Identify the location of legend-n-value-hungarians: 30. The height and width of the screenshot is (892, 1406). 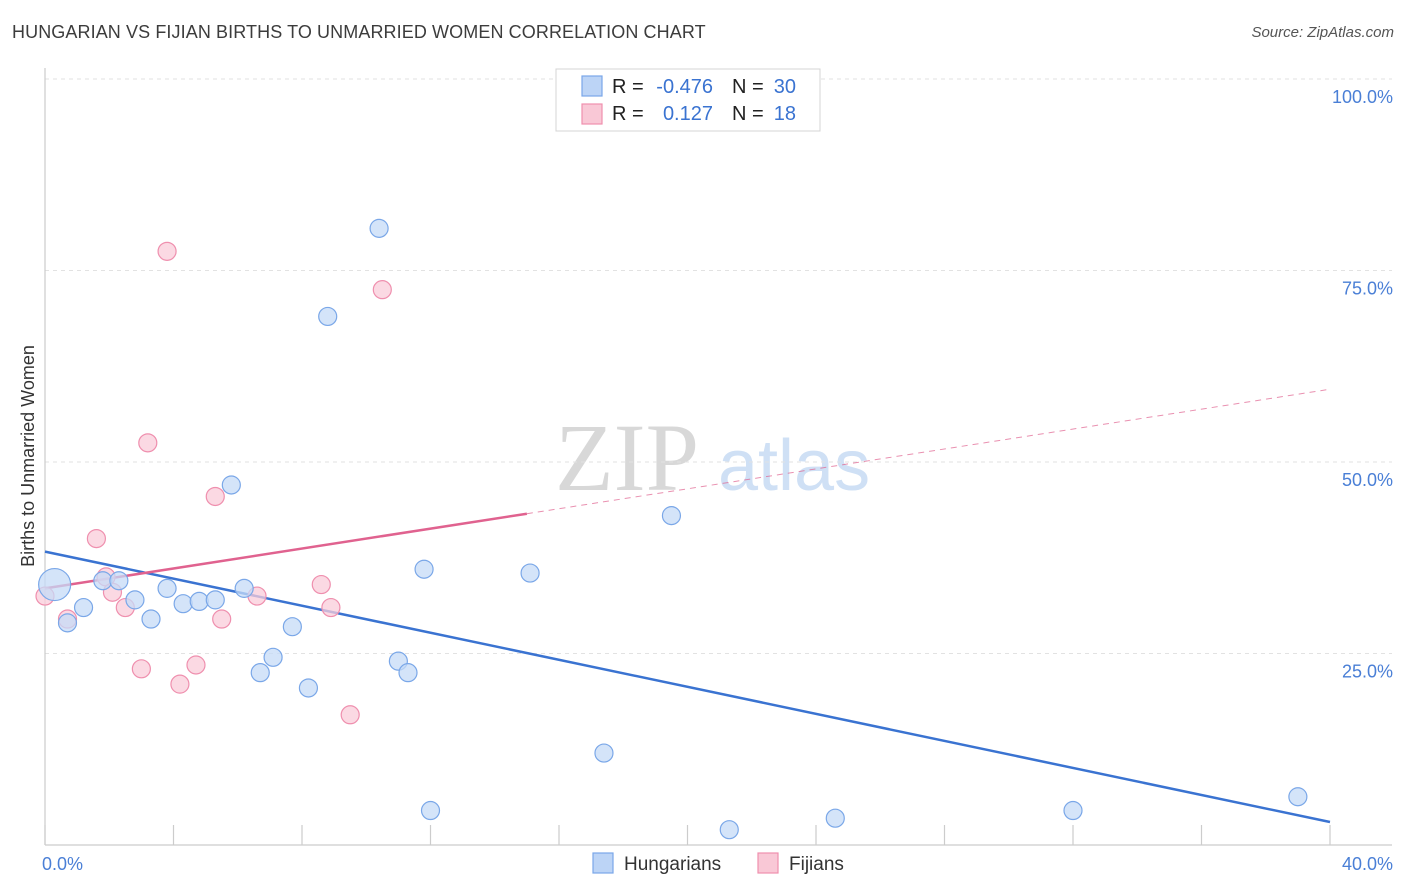
(785, 87).